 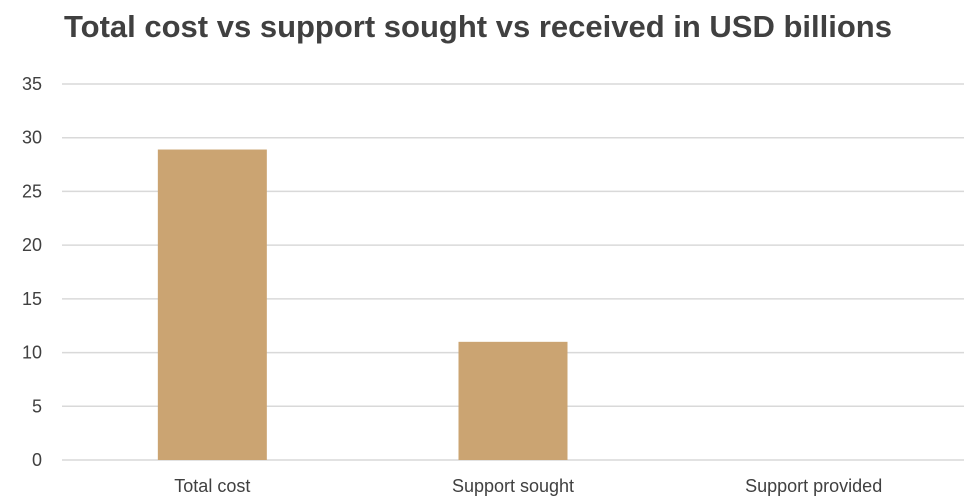 What do you see at coordinates (513, 400) in the screenshot?
I see `bar-support-sought` at bounding box center [513, 400].